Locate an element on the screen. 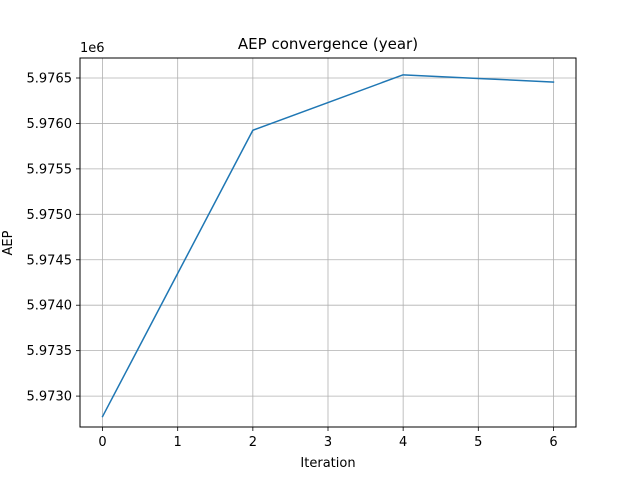  y-offset-label: 1e6 is located at coordinates (92, 48).